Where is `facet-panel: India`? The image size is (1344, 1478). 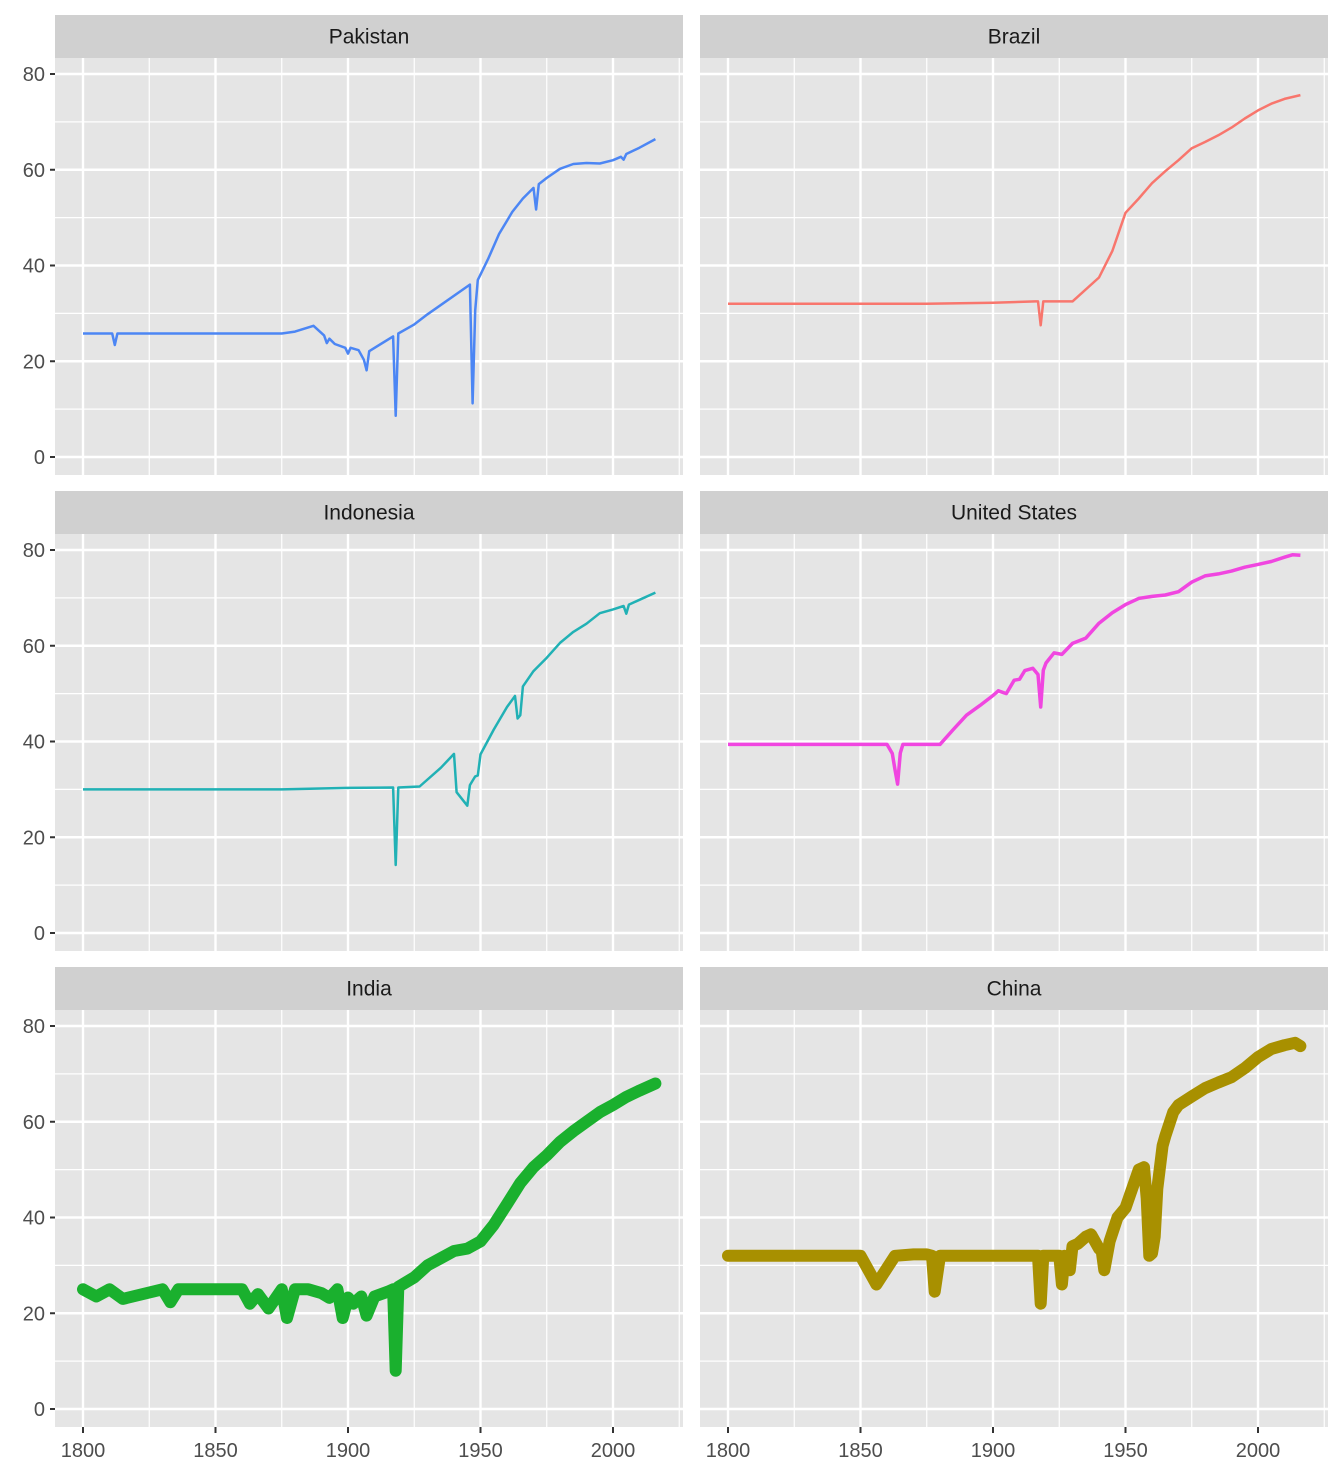 facet-panel: India is located at coordinates (369, 1197).